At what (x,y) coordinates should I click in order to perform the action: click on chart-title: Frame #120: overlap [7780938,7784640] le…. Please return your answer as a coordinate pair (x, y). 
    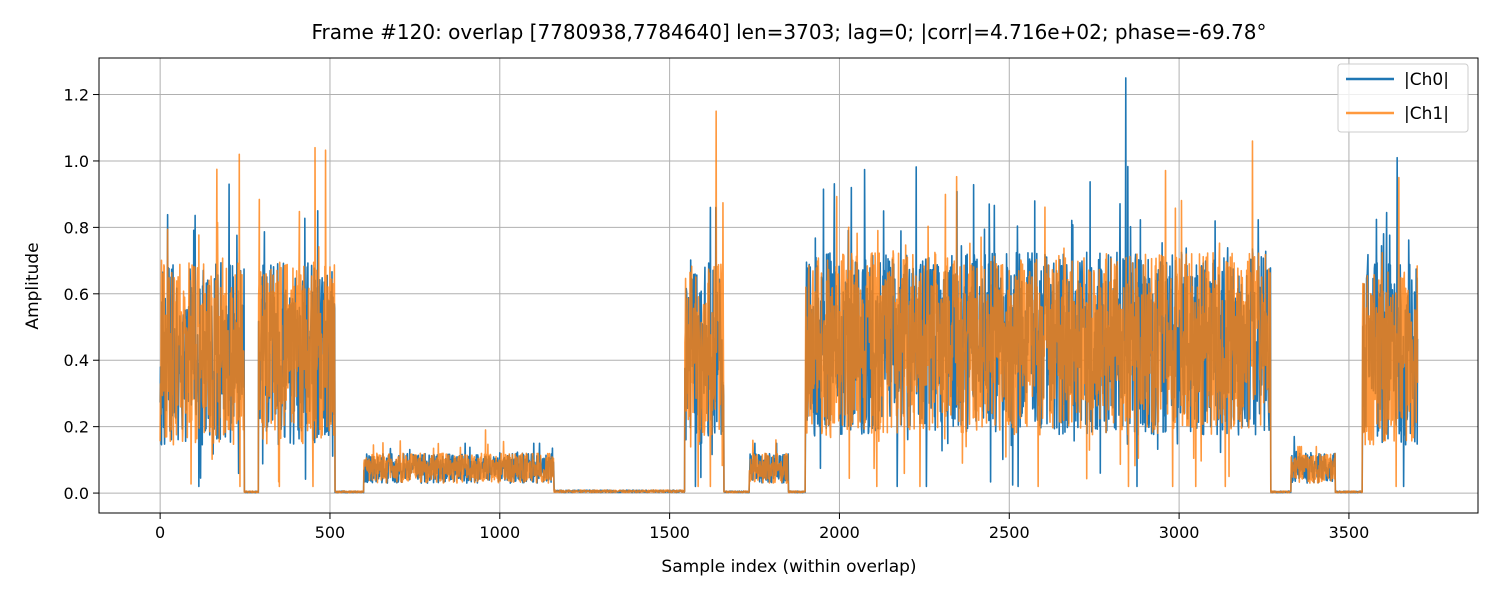
    Looking at the image, I should click on (788, 32).